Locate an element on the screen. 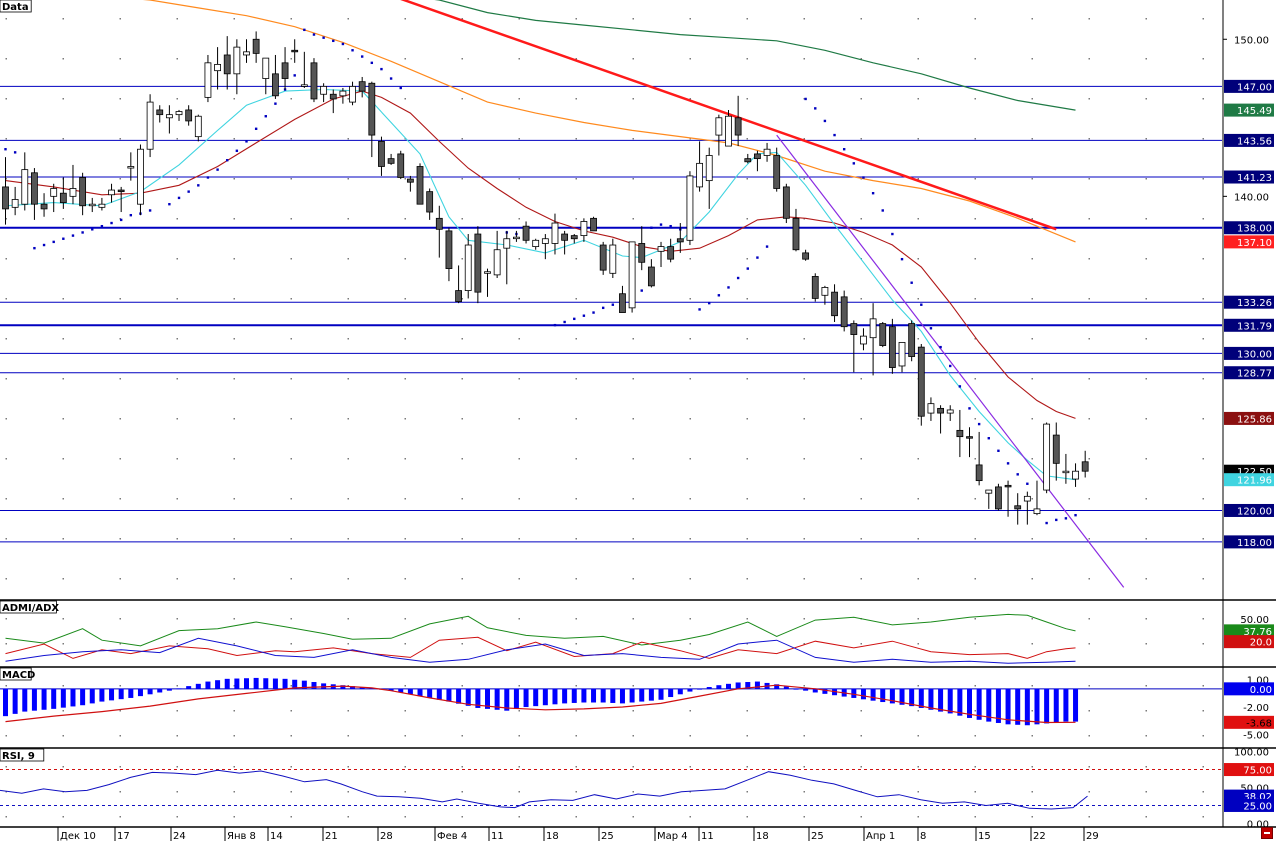 This screenshot has width=1276, height=845. macd-signal-value-label: -3.68 is located at coordinates (1249, 722).